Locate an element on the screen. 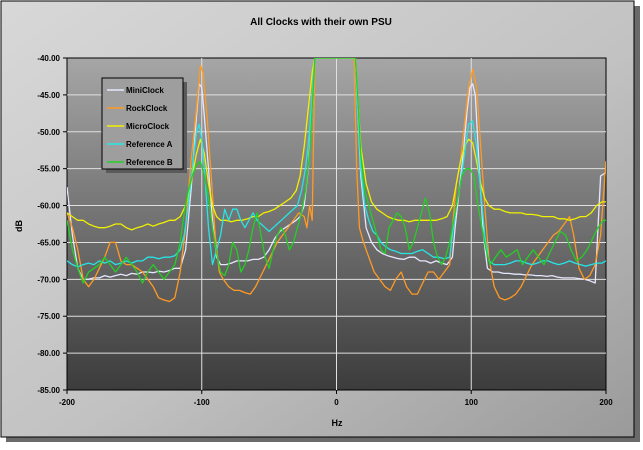 This screenshot has height=450, width=643. legend-label-rockclock: RockClock is located at coordinates (147, 108).